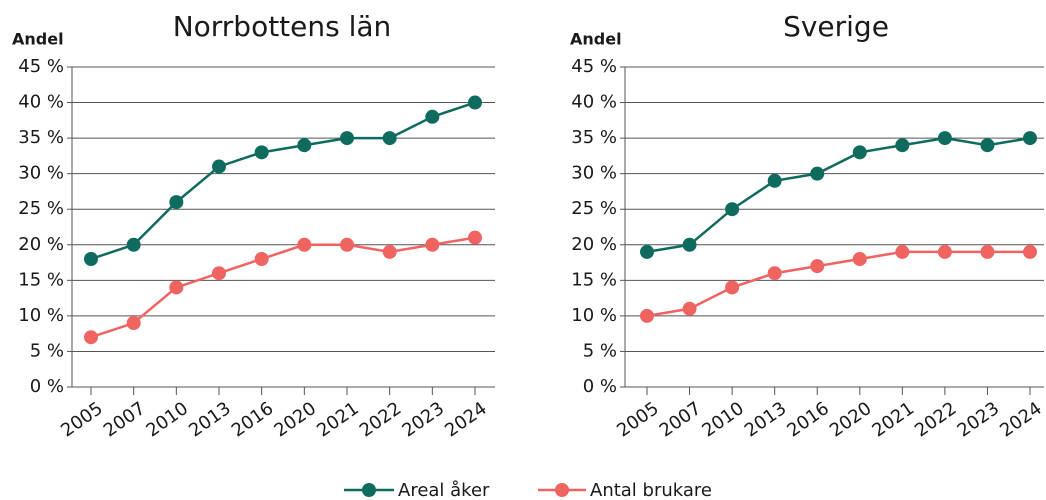 The height and width of the screenshot is (500, 1046). What do you see at coordinates (838, 195) in the screenshot?
I see `series-line: Areal åker` at bounding box center [838, 195].